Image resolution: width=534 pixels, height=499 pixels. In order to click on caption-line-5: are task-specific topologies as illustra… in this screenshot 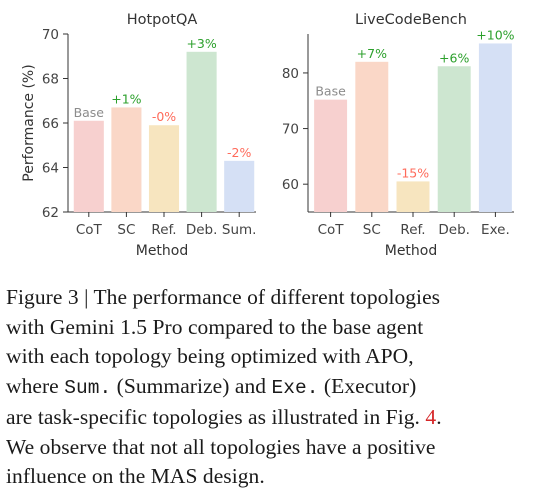, I will do `click(224, 417)`.